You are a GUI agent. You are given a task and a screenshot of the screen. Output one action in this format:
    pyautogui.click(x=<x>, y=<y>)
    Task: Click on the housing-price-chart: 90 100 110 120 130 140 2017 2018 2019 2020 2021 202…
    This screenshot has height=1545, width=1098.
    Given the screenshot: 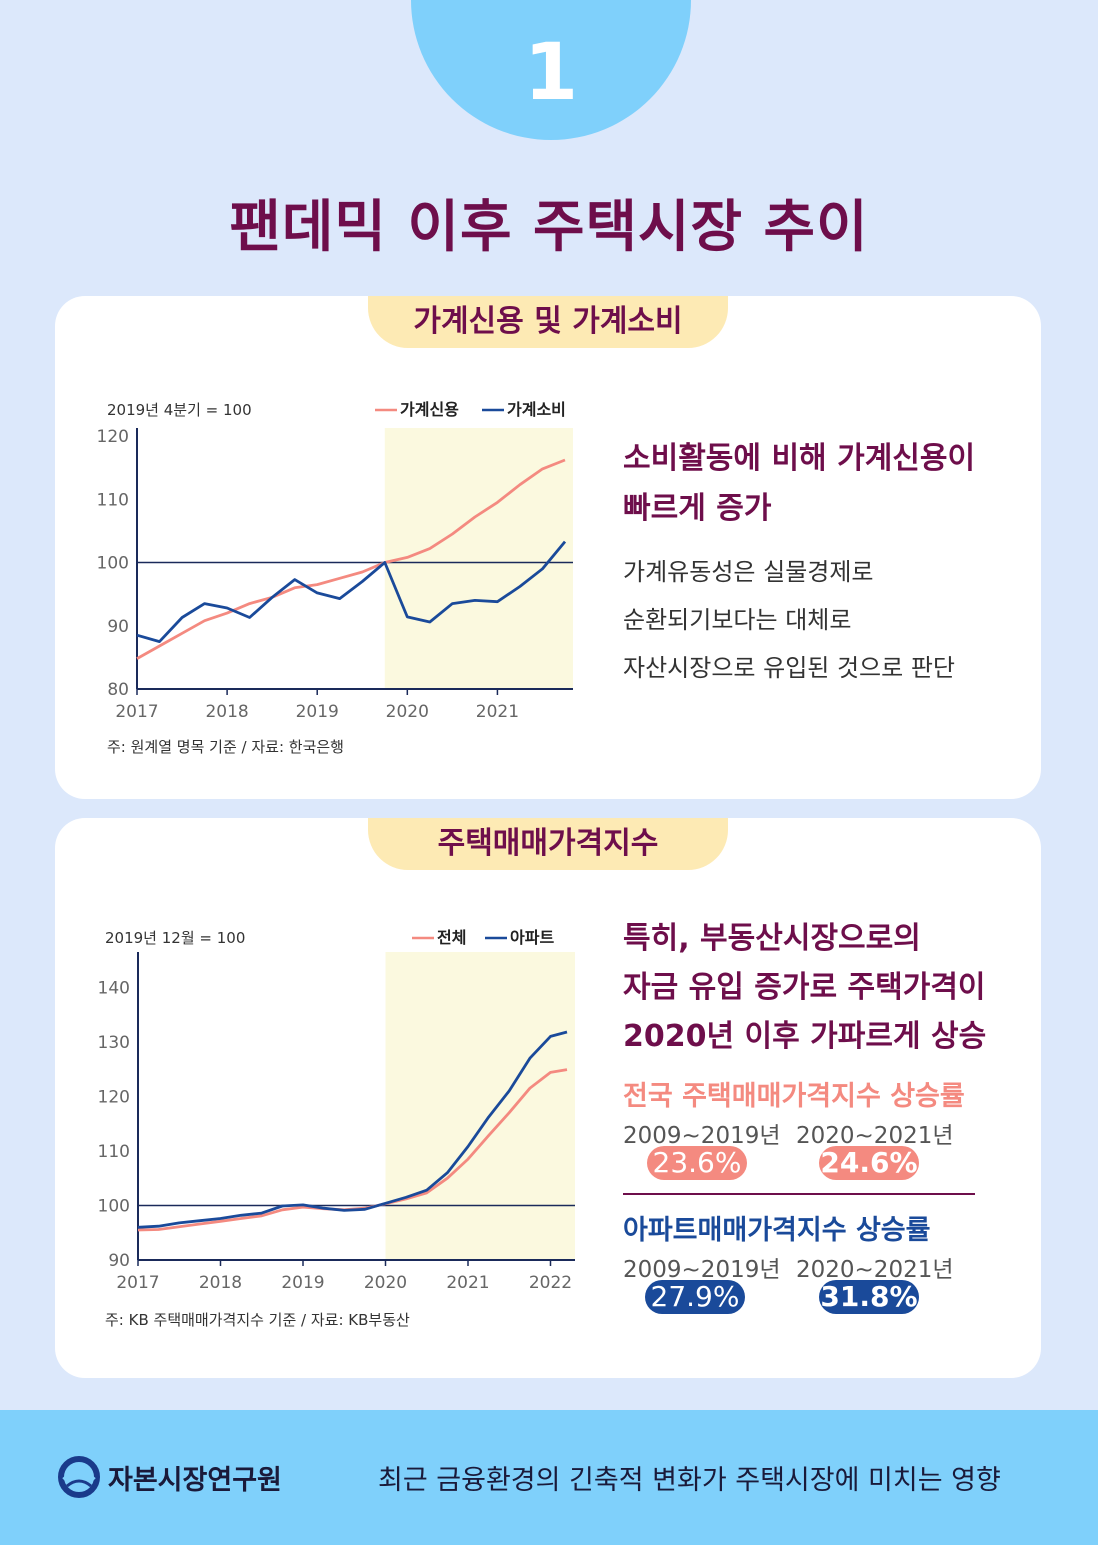 What is the action you would take?
    pyautogui.click(x=336, y=1128)
    